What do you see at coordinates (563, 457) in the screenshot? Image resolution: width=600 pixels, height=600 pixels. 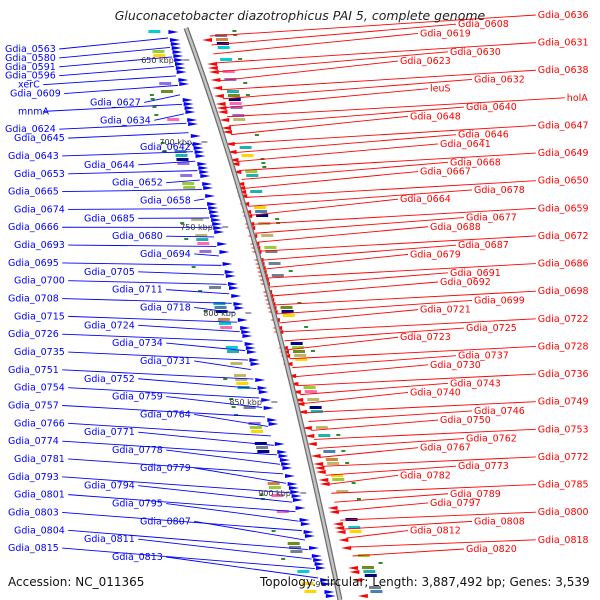 I see `gene-label: Gdia_0772` at bounding box center [563, 457].